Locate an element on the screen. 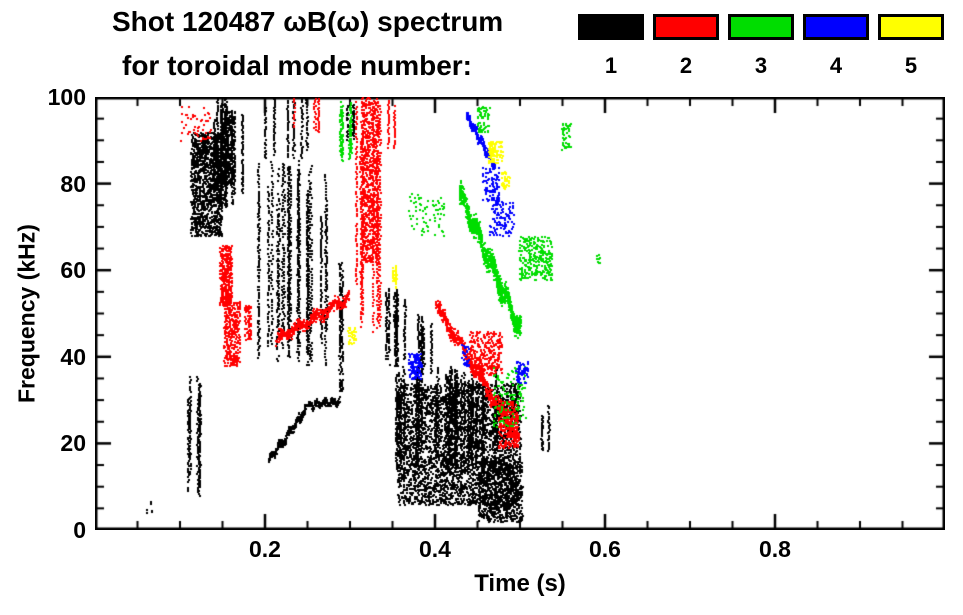  legend-item-mode-4: 4 is located at coordinates (836, 46).